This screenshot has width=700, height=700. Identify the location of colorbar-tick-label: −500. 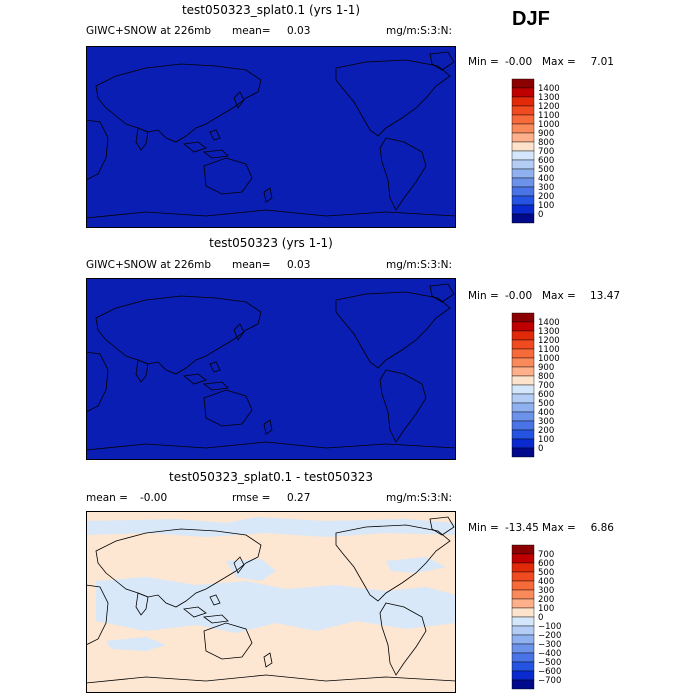
(549, 663).